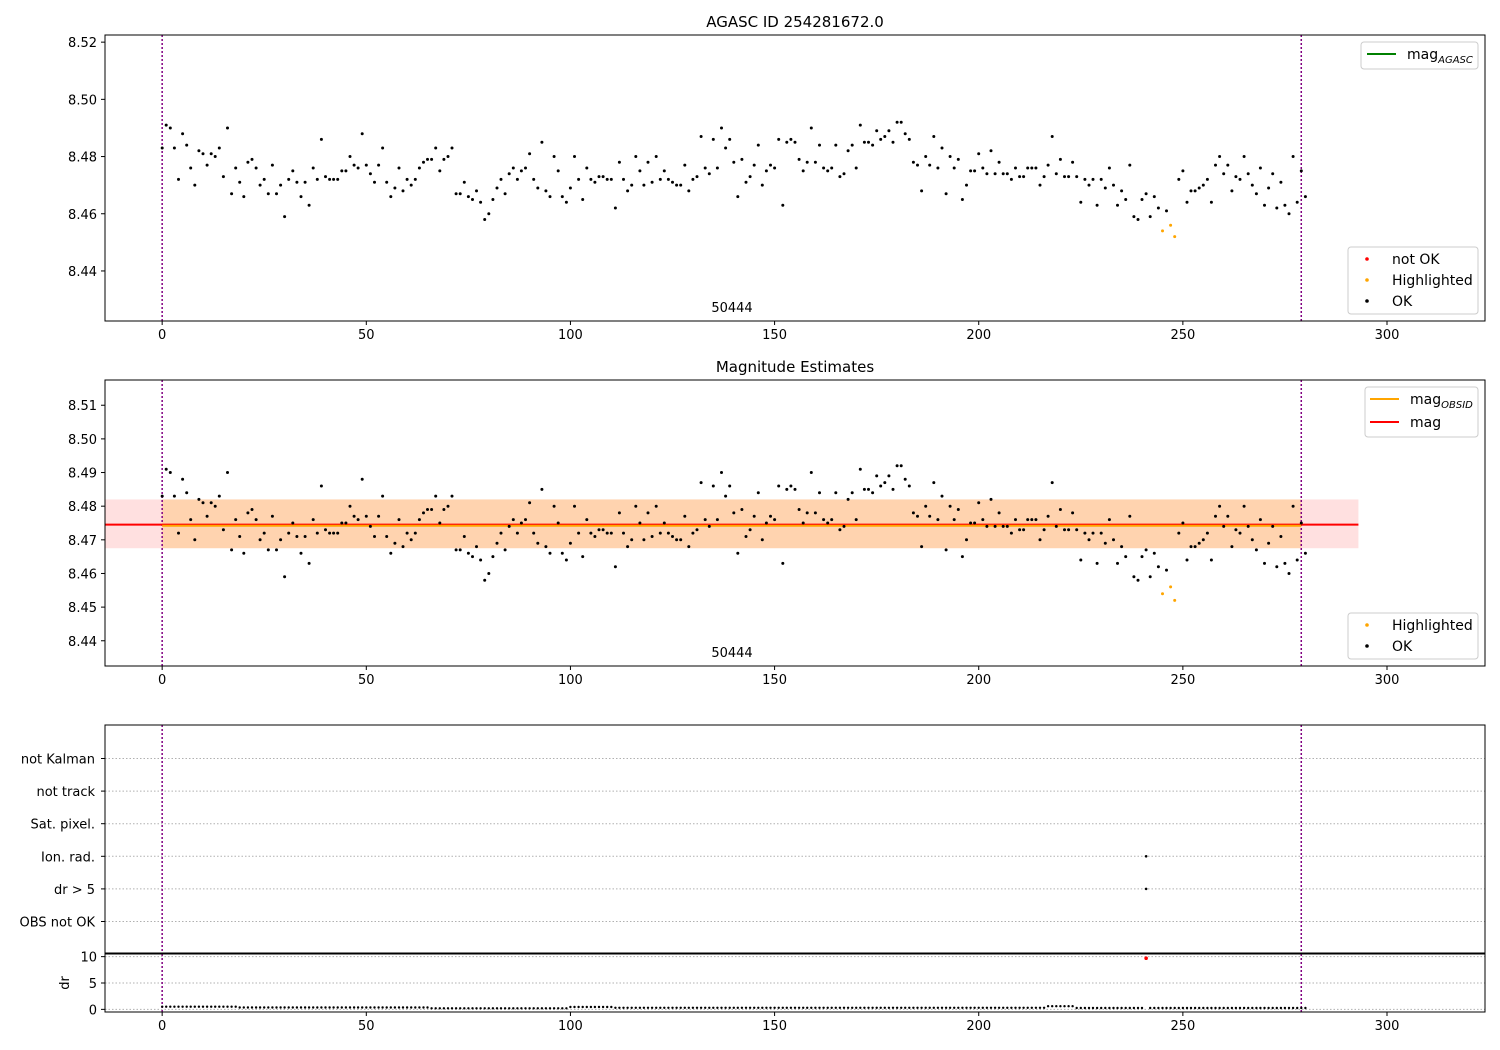  I want to click on dr-xtick-label: 150, so click(774, 1026).